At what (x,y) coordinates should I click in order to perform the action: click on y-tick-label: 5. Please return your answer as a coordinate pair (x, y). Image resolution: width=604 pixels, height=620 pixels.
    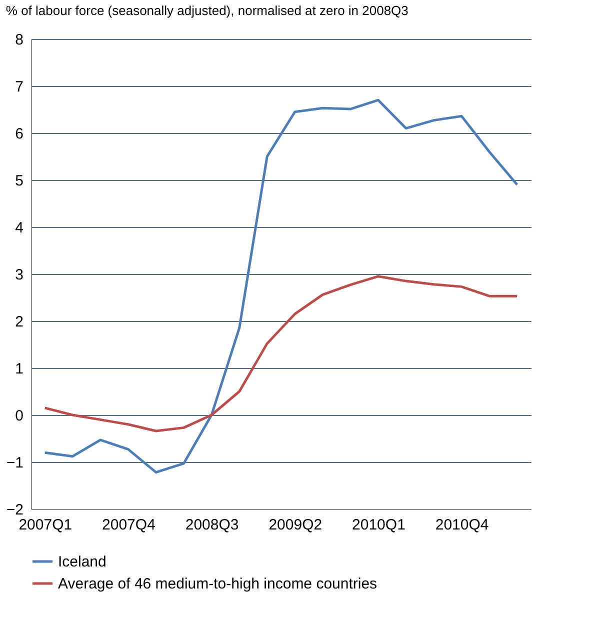
    Looking at the image, I should click on (19, 181).